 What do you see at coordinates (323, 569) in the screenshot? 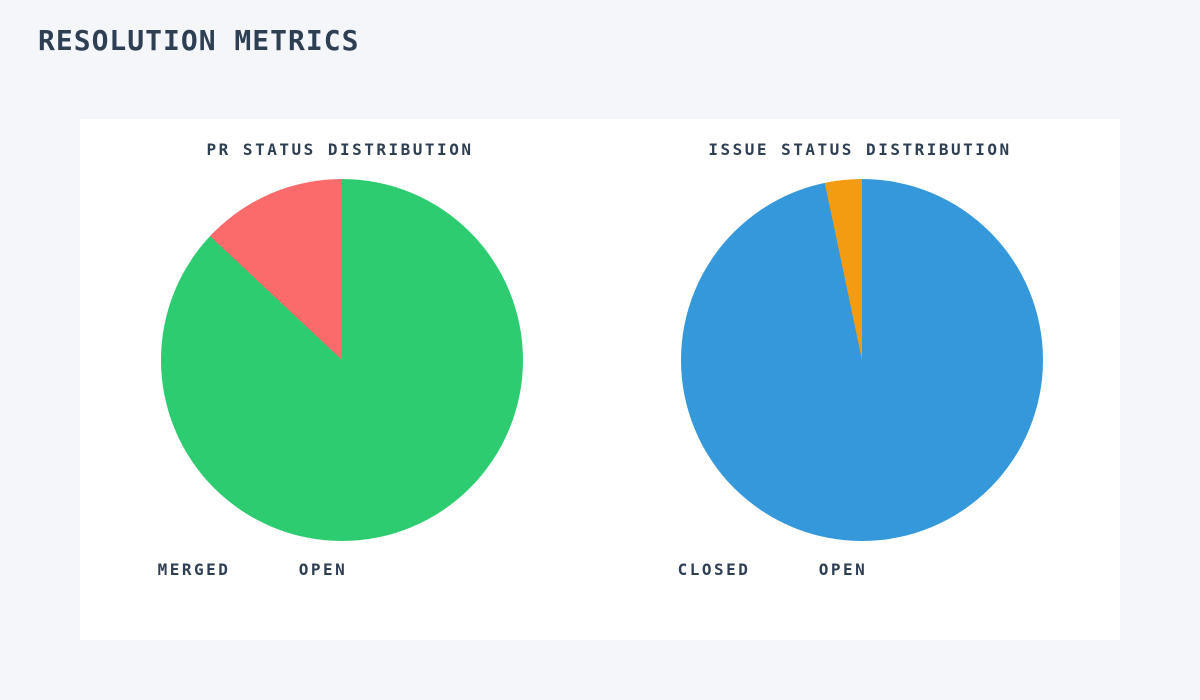
I see `pr-label-open: OPEN` at bounding box center [323, 569].